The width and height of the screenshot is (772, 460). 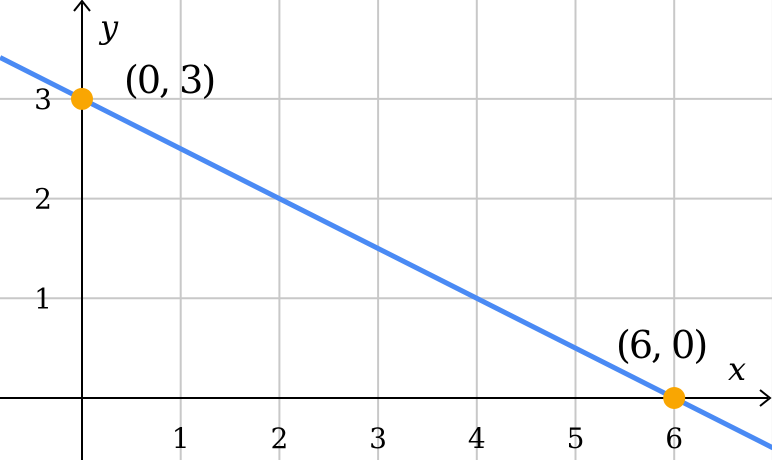 What do you see at coordinates (108, 27) in the screenshot?
I see `y-axis-label: y` at bounding box center [108, 27].